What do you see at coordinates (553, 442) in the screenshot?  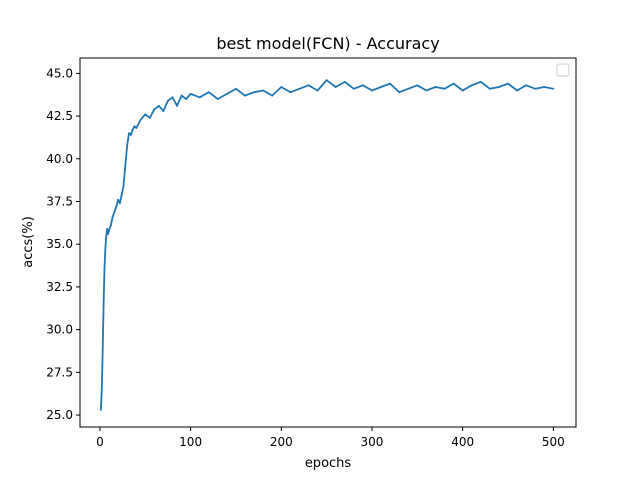 I see `x-tick-label: 500` at bounding box center [553, 442].